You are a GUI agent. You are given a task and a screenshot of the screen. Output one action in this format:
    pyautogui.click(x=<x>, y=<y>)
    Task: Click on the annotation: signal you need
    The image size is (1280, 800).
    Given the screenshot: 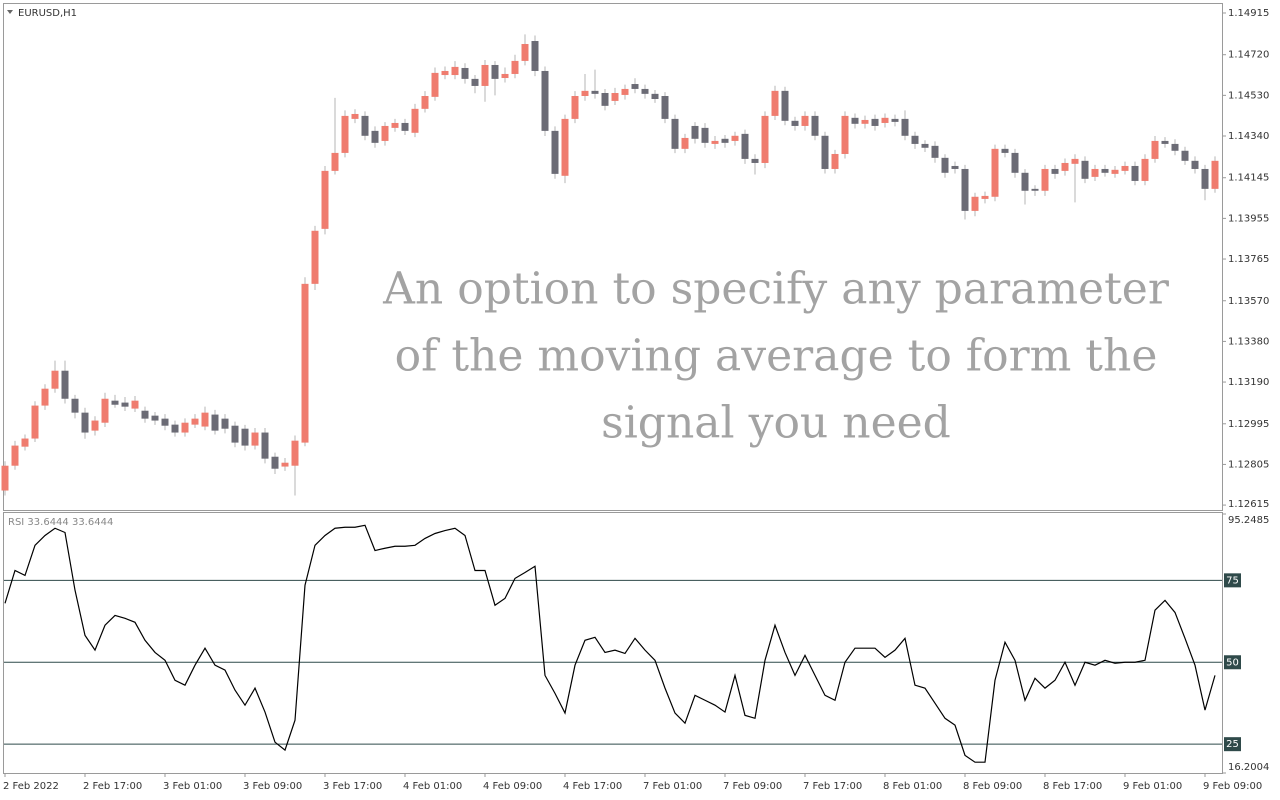 What is the action you would take?
    pyautogui.click(x=776, y=423)
    